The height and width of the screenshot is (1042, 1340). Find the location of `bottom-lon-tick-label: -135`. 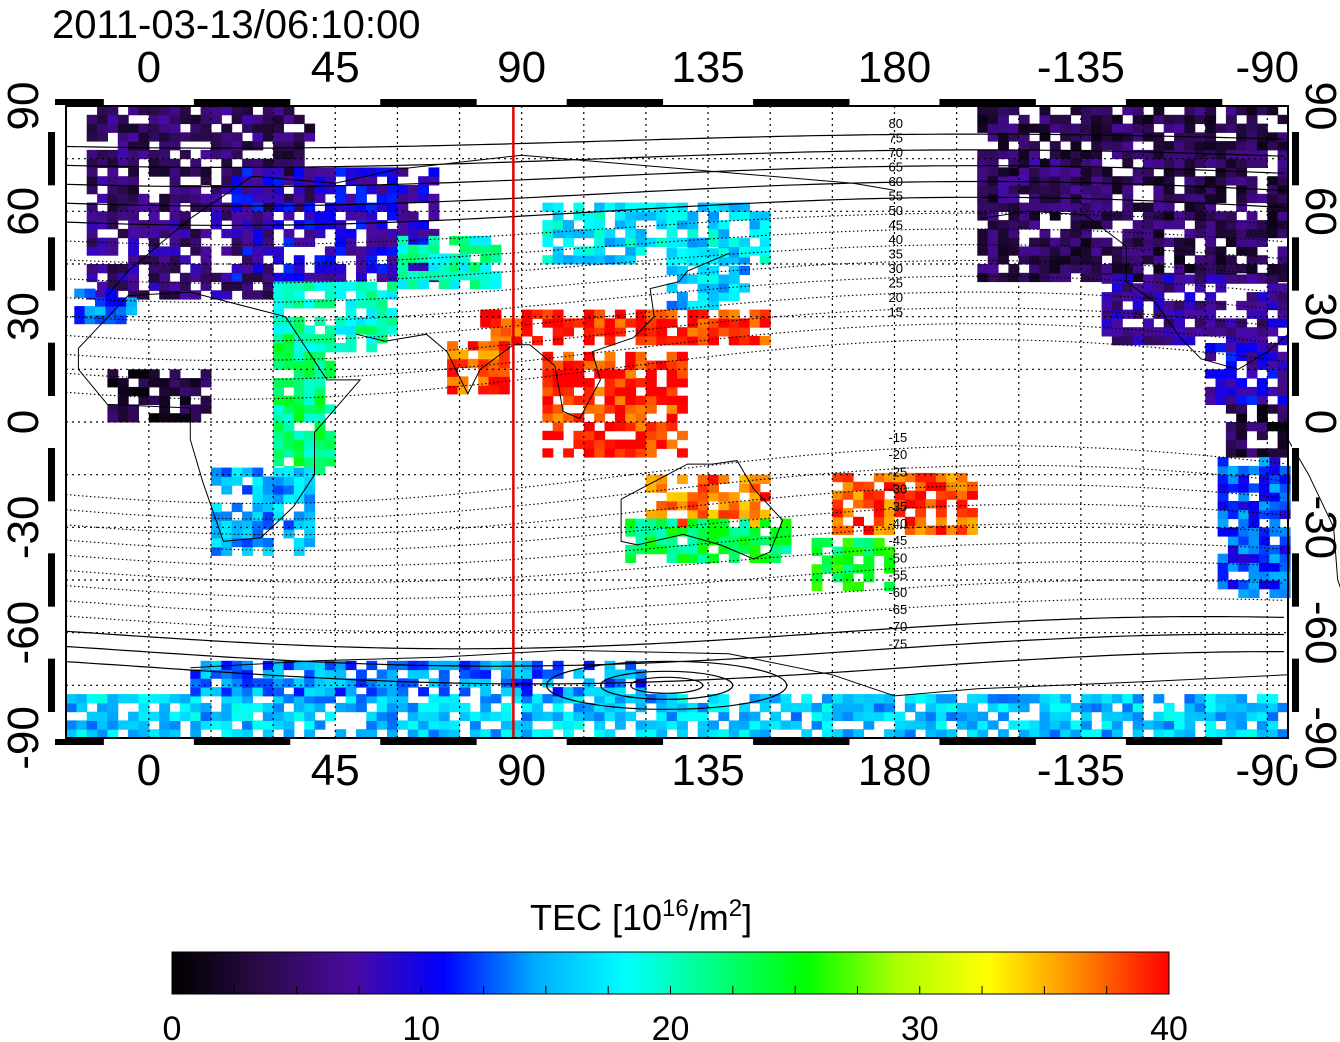

bottom-lon-tick-label: -135 is located at coordinates (1081, 770).